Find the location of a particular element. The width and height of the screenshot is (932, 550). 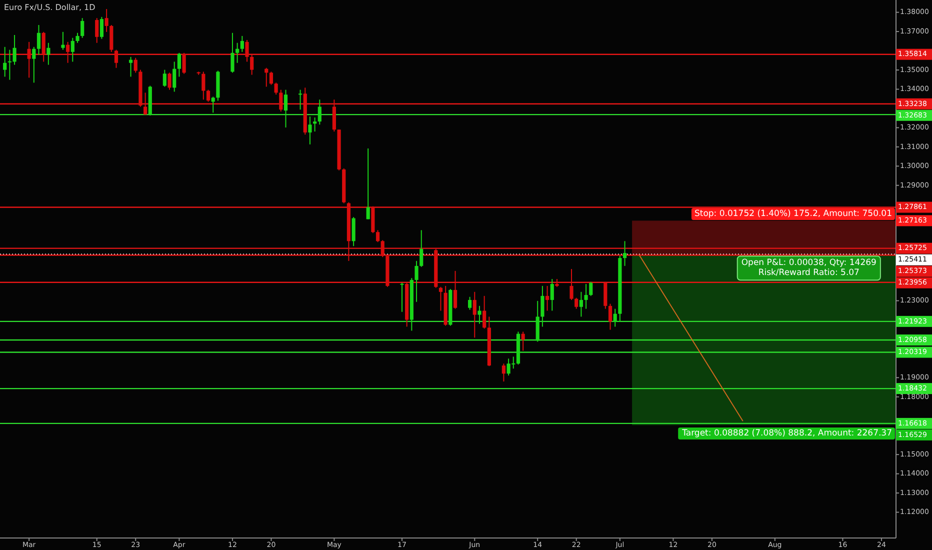

legend-label: Target: 0.08882 (7.08%) 888.2, Amount: 2267.37 is located at coordinates (786, 433).